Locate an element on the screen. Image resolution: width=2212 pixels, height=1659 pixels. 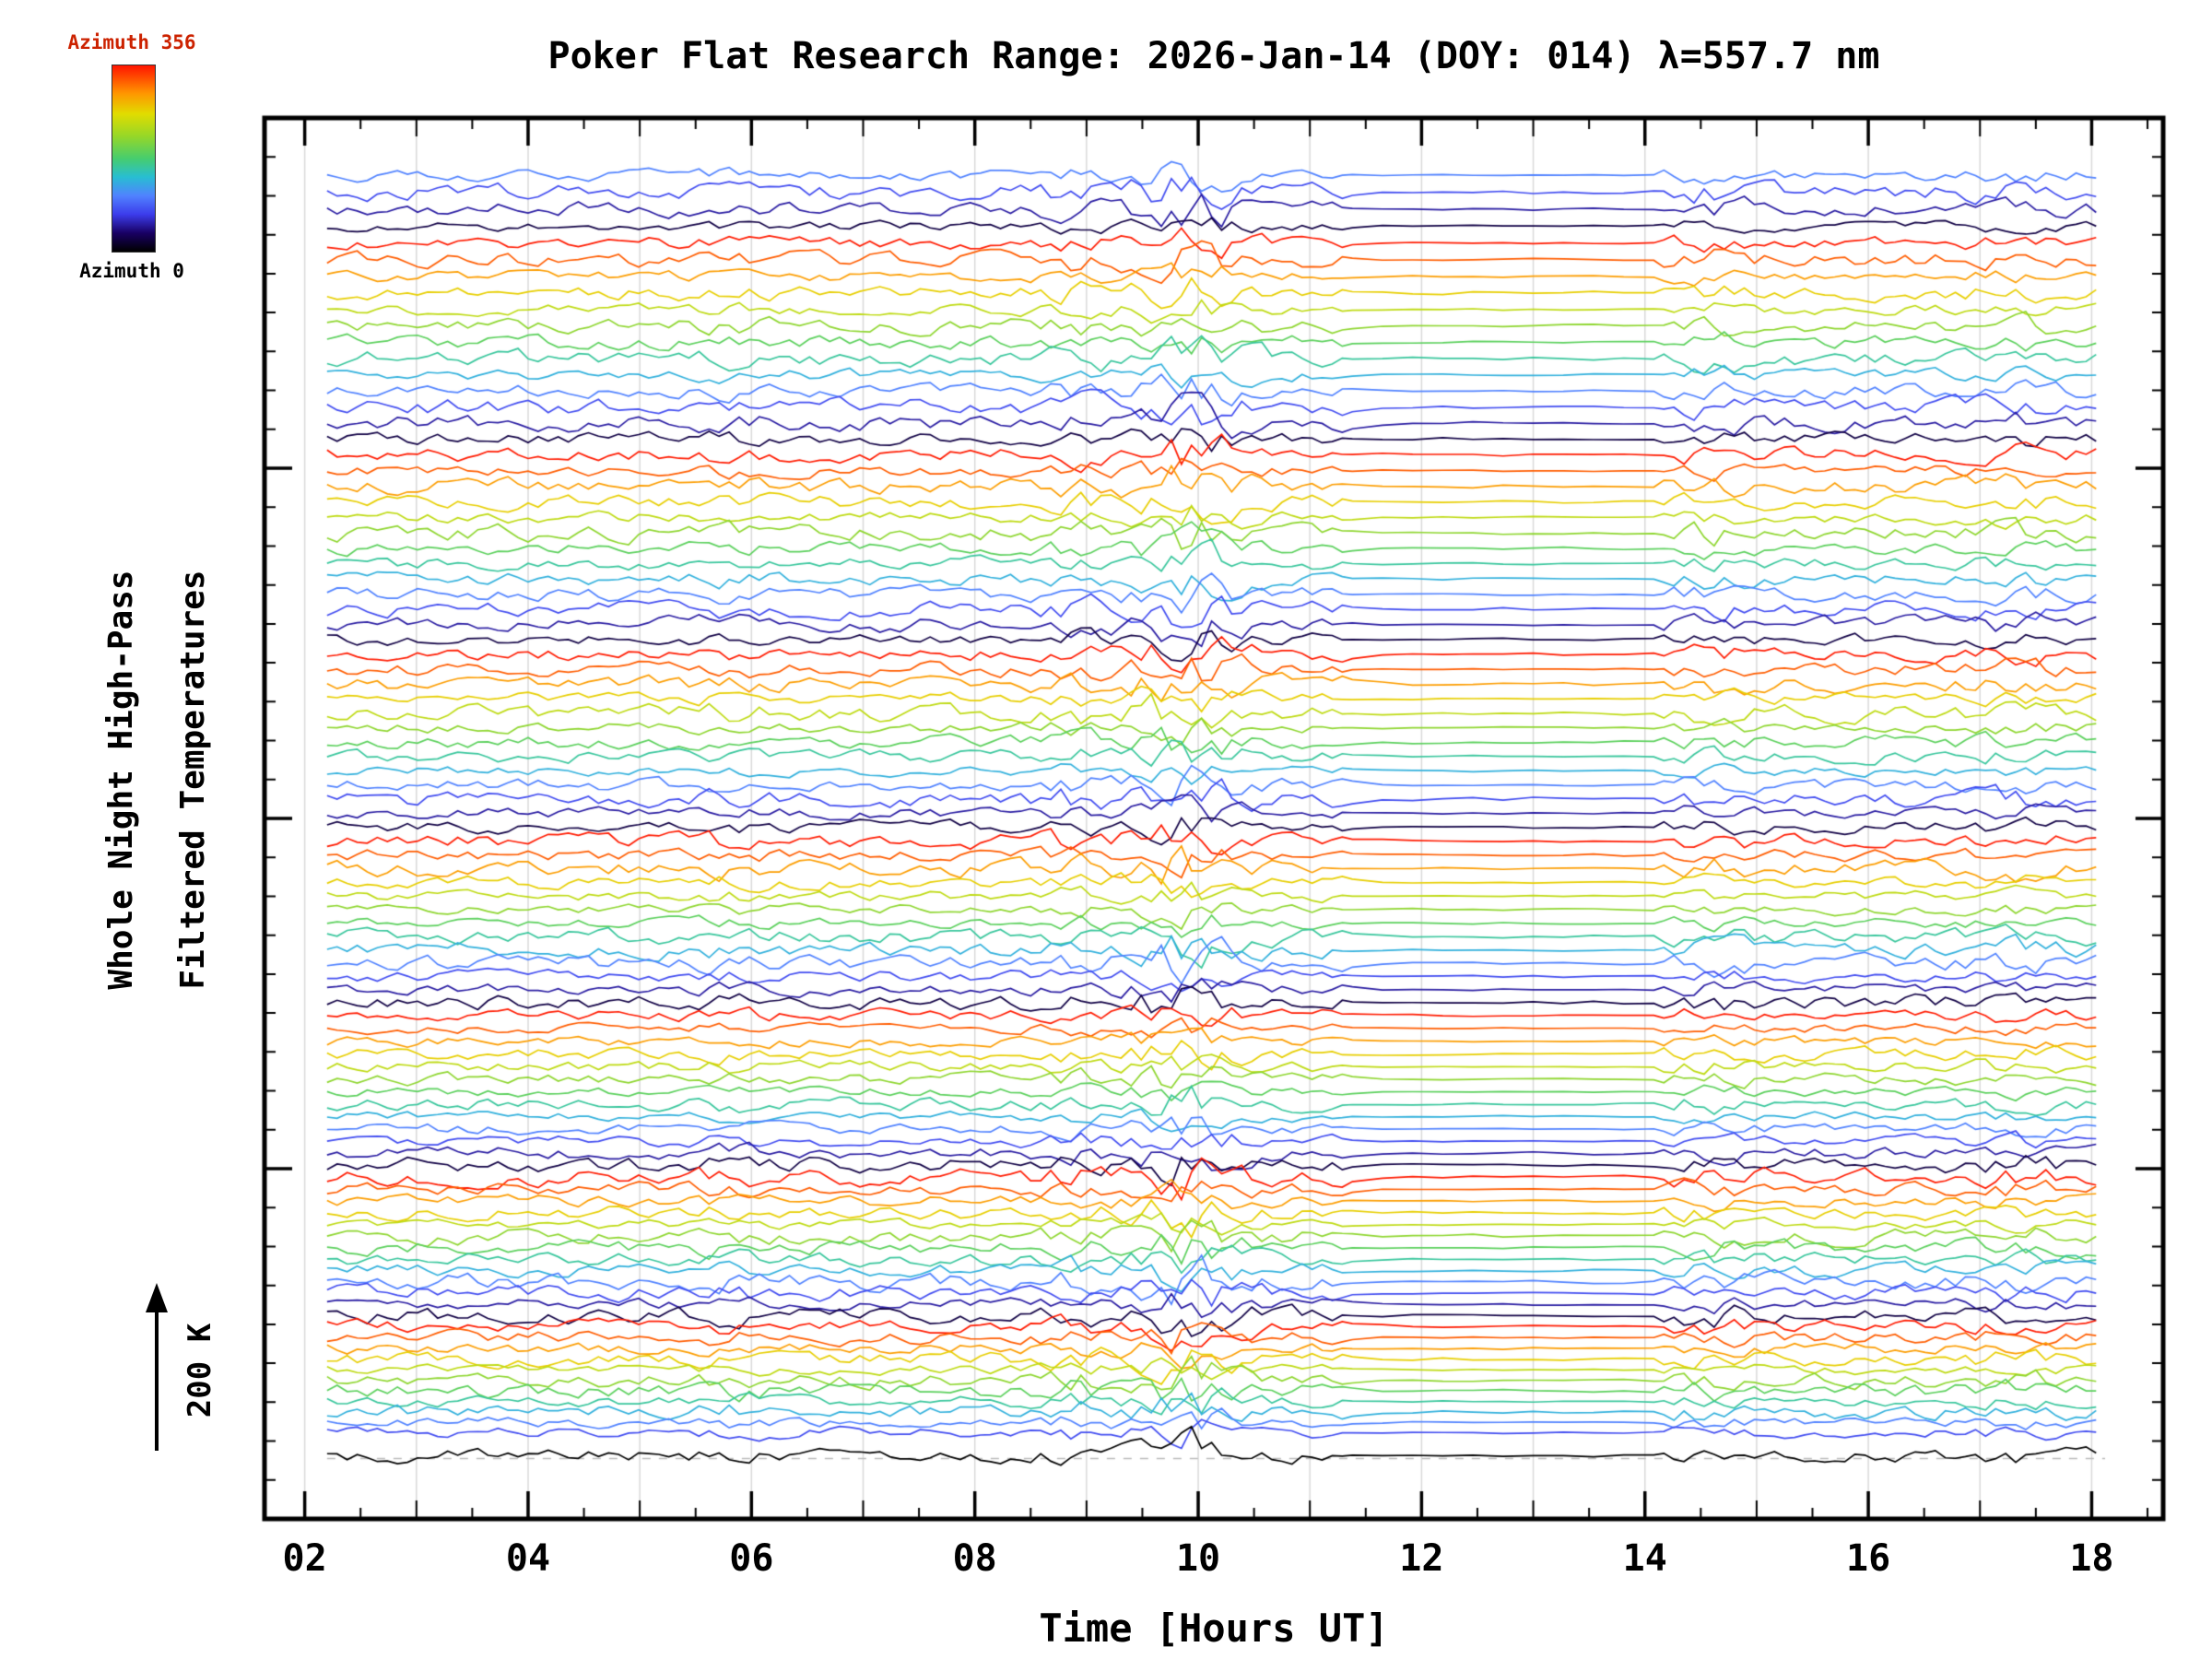
scale-arrow-icon is located at coordinates (157, 1367).